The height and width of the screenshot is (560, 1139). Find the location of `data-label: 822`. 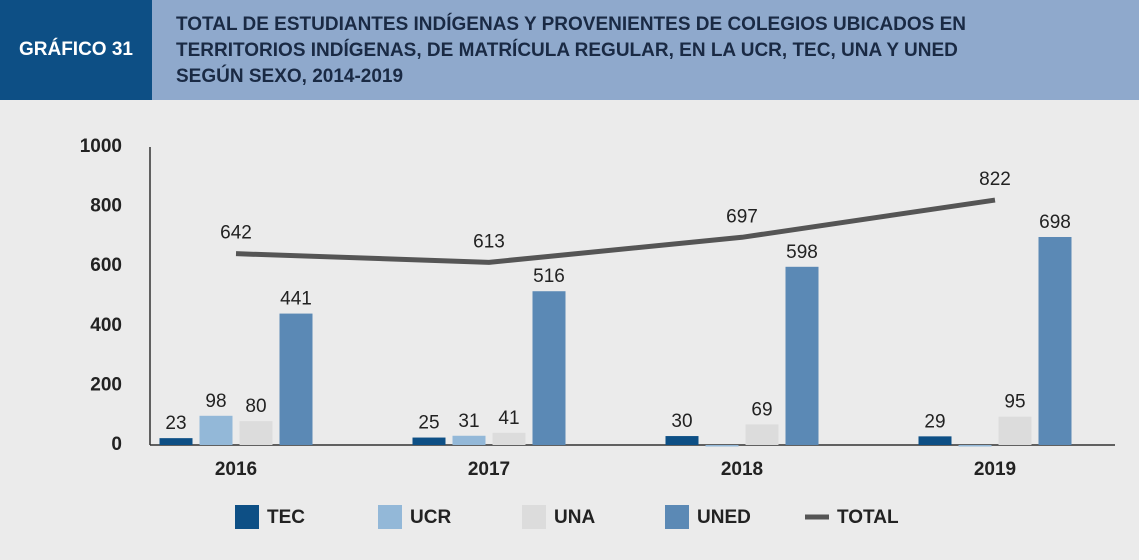

data-label: 822 is located at coordinates (995, 179).